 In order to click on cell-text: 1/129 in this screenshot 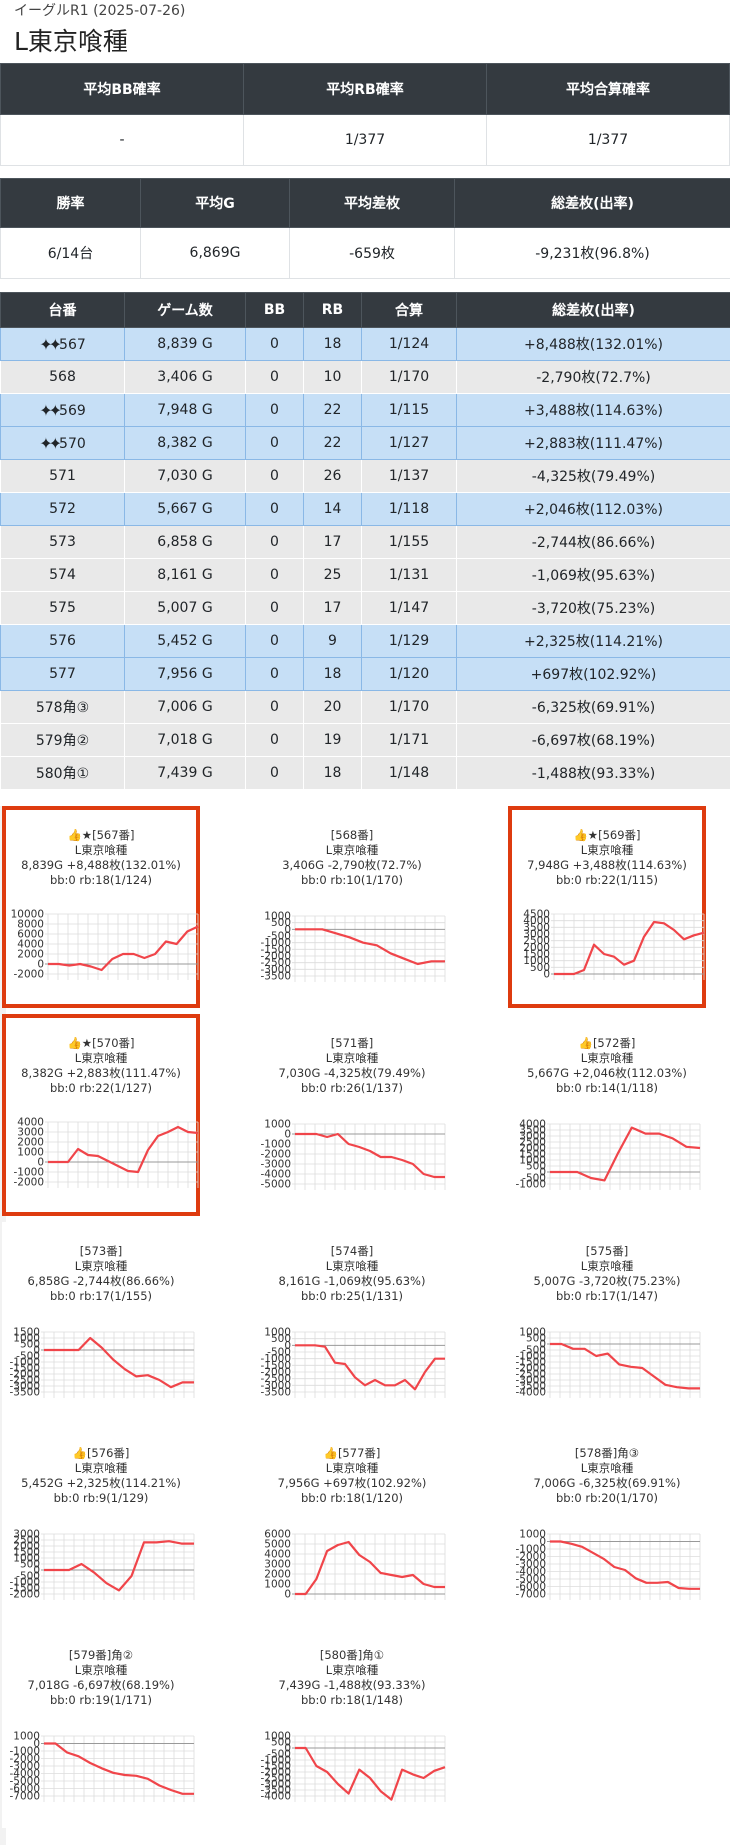, I will do `click(409, 641)`.